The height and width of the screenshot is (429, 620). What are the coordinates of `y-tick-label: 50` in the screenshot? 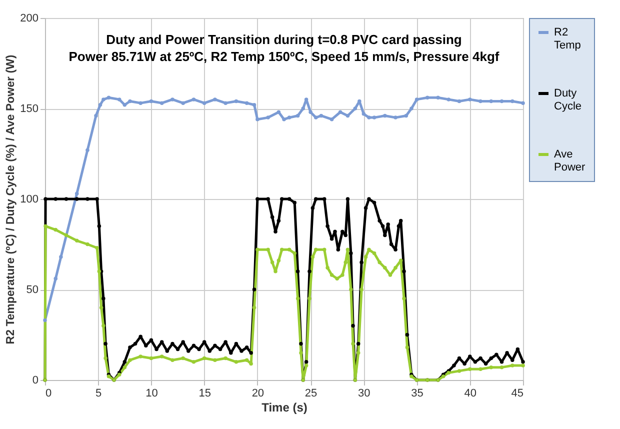 It's located at (32, 290).